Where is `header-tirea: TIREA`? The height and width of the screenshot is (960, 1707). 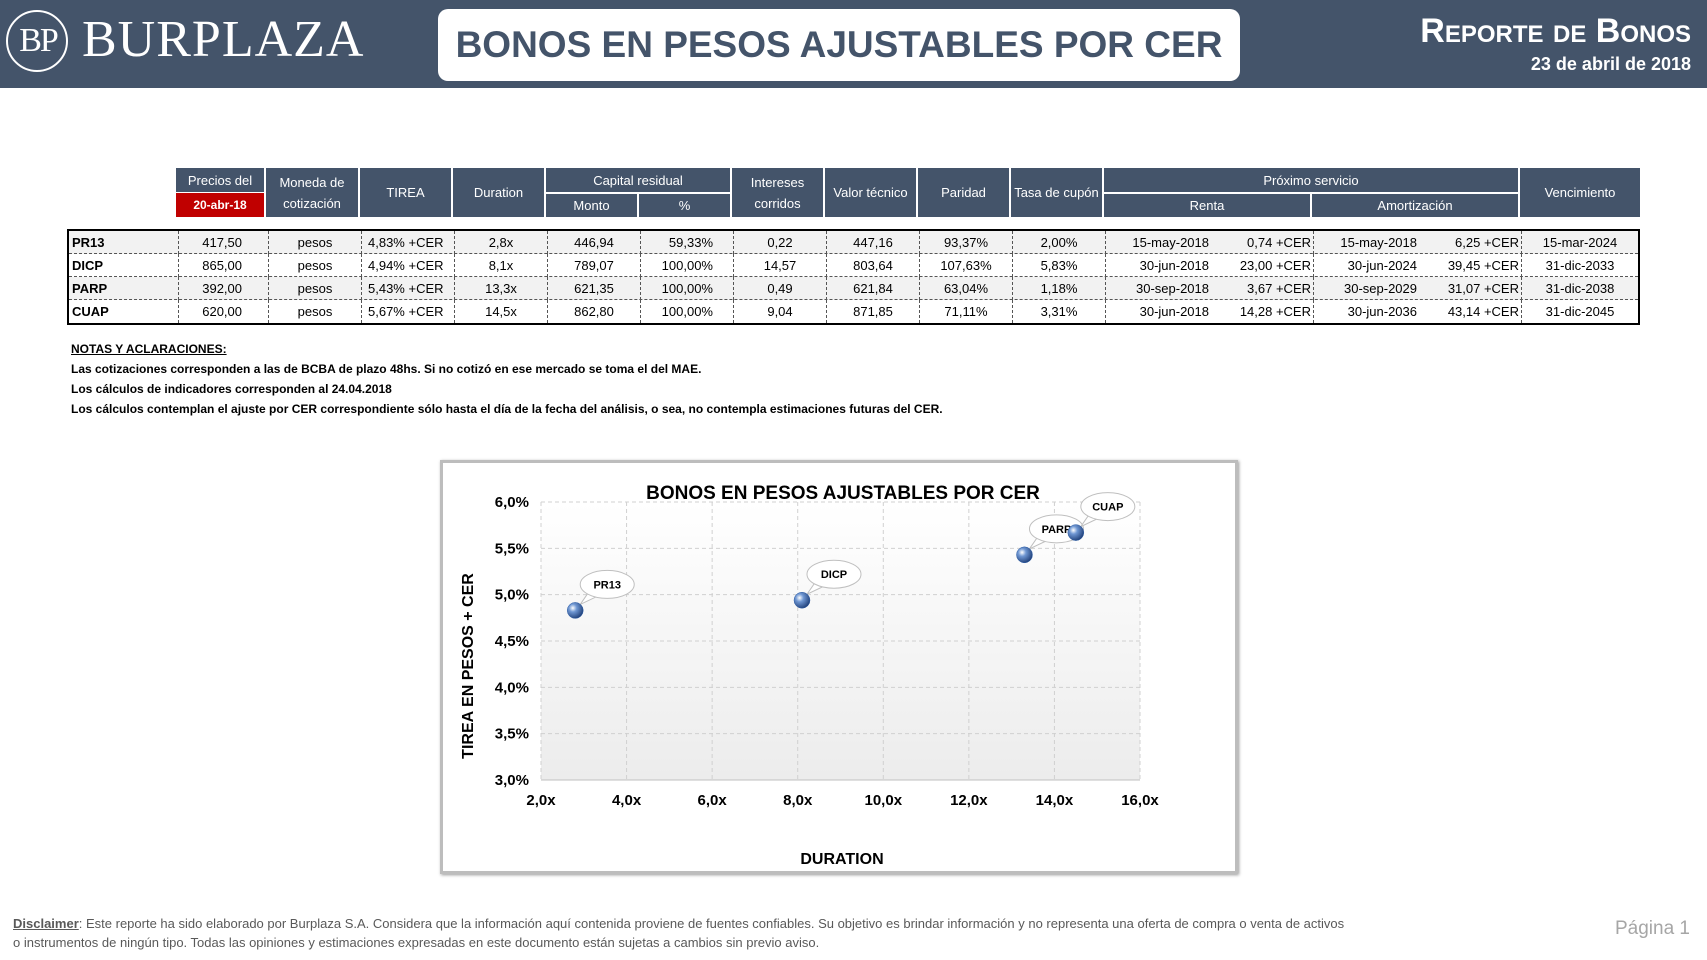
header-tirea: TIREA is located at coordinates (405, 192).